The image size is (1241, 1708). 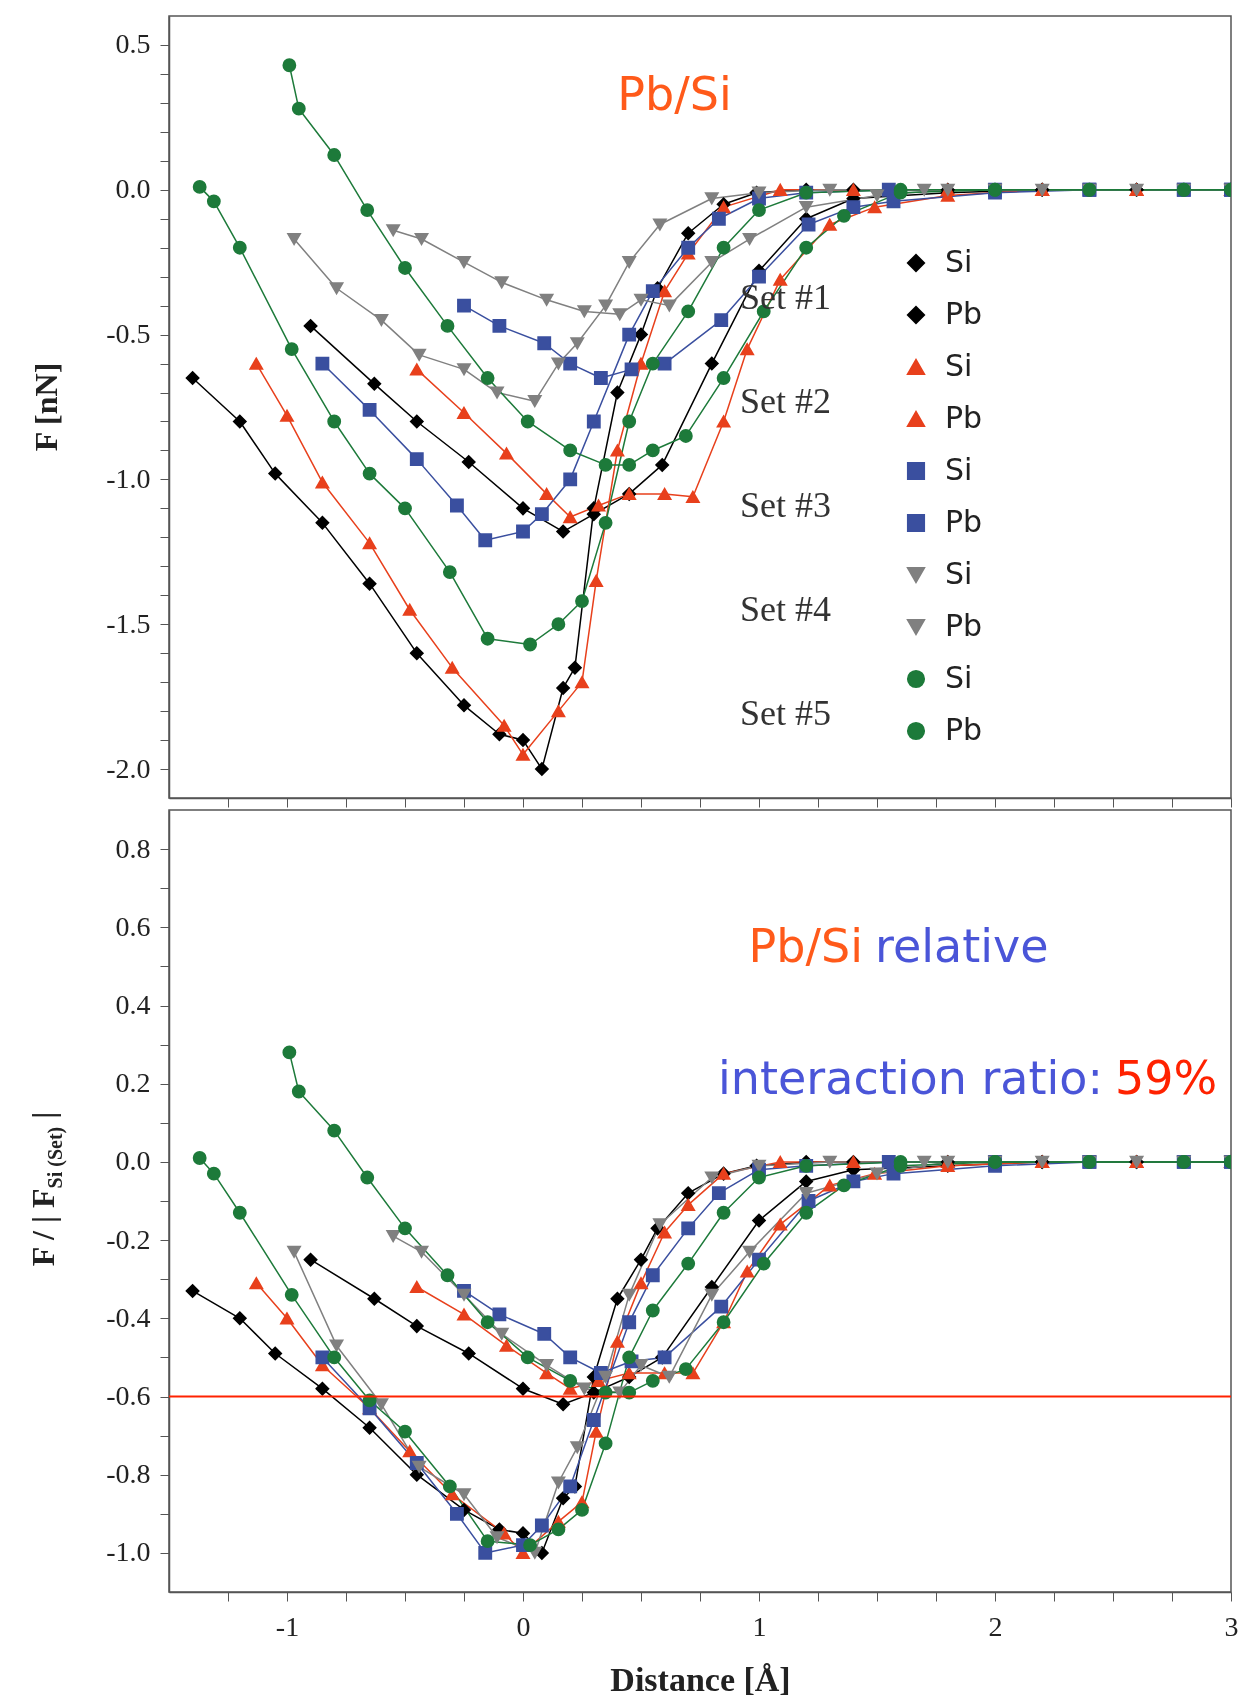 What do you see at coordinates (128, 1395) in the screenshot?
I see `y-tick-label: -0.6` at bounding box center [128, 1395].